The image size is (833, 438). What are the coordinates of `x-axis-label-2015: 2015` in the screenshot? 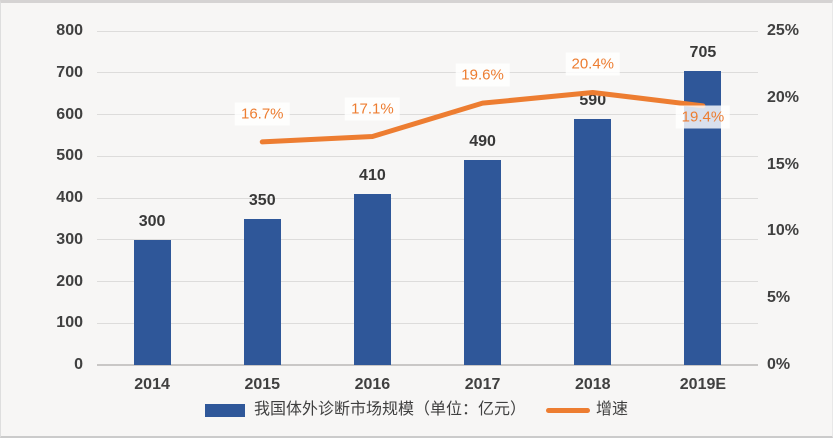 It's located at (262, 384).